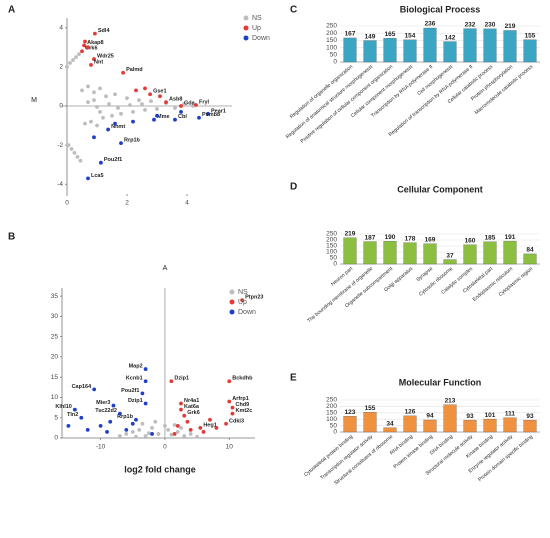  Describe the element at coordinates (530, 250) in the screenshot. I see `value-label: 84` at that location.